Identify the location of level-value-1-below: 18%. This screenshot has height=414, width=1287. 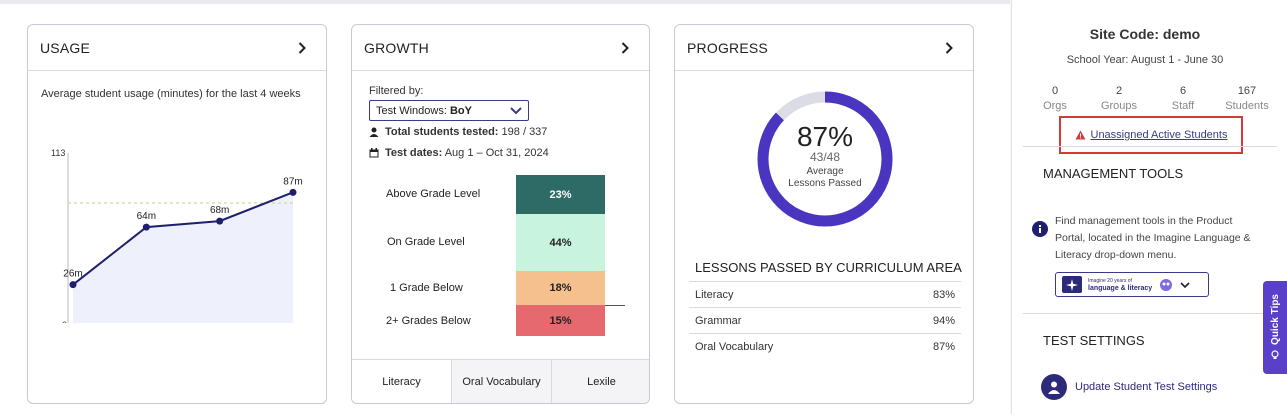
(560, 288).